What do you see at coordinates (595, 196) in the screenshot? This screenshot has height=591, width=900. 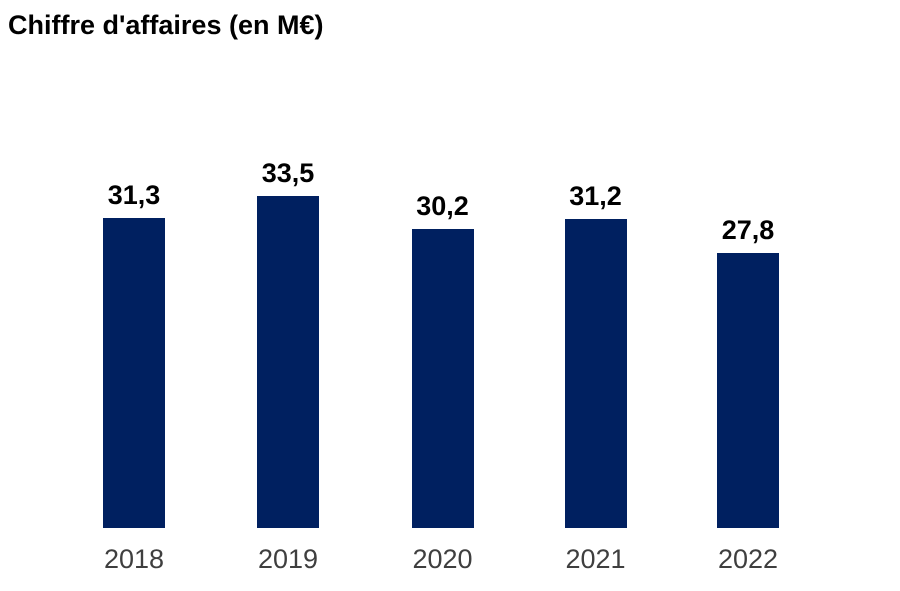 I see `bar-value-label: 31,2` at bounding box center [595, 196].